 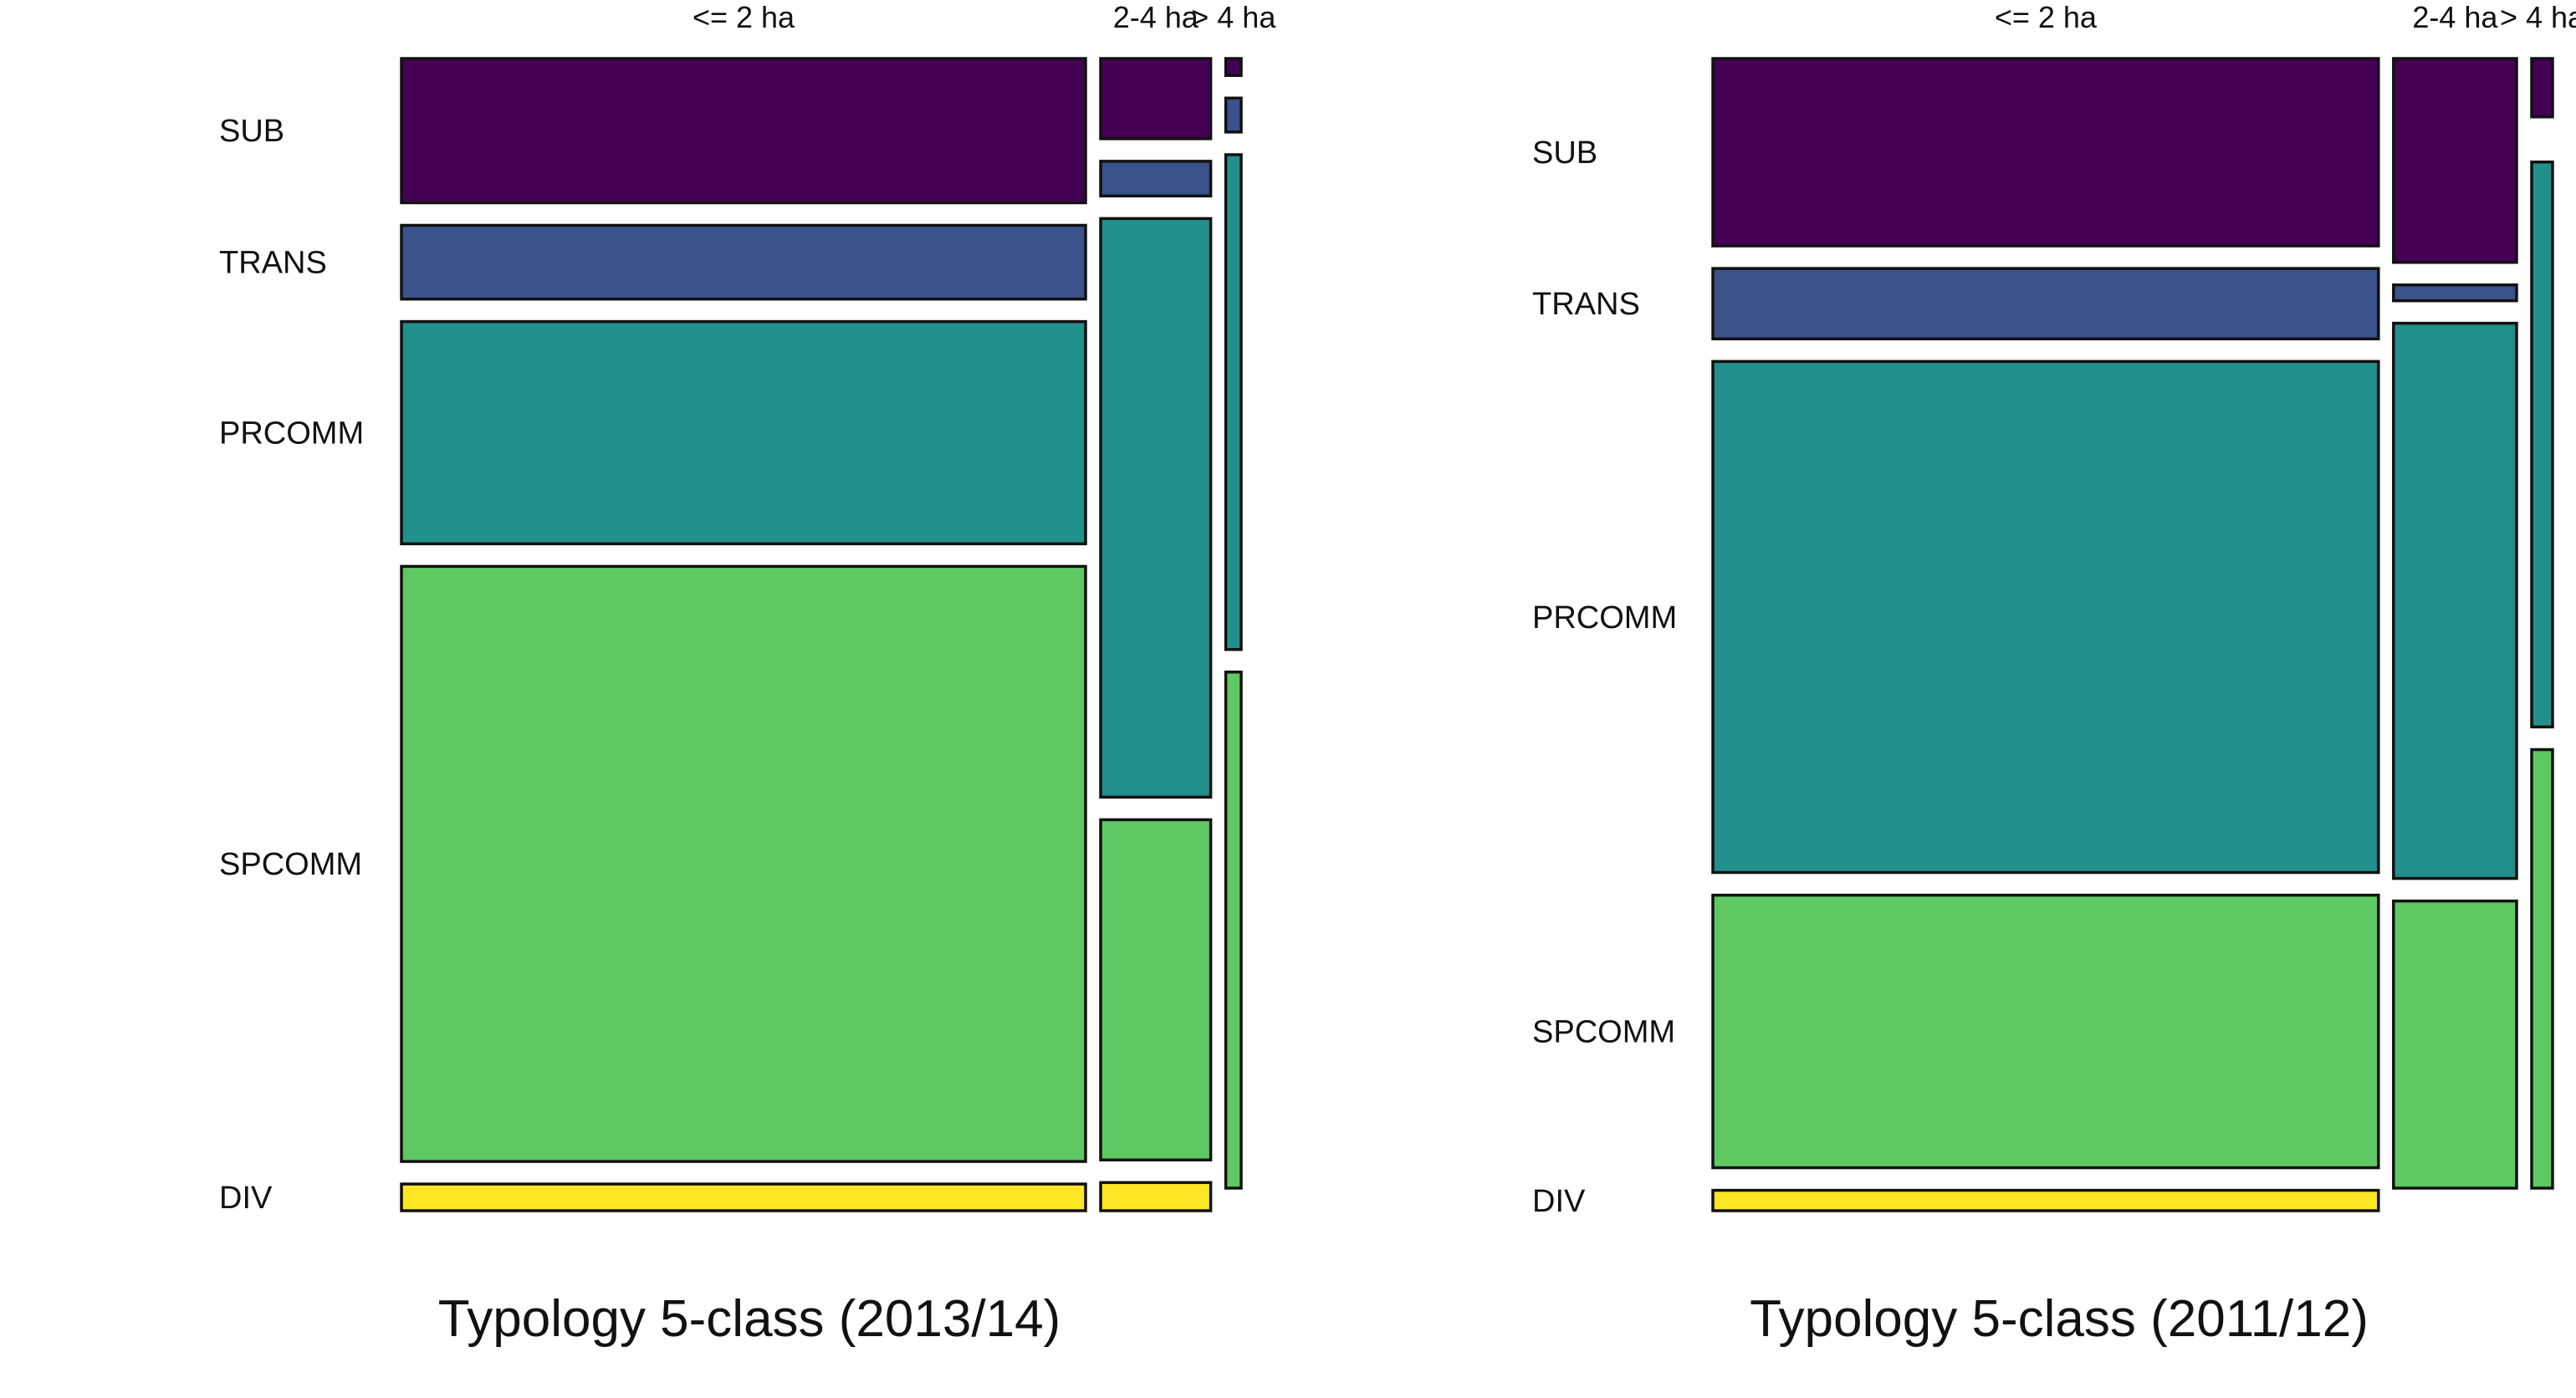 I want to click on mosaic-cell-trans-col2, so click(x=1233, y=115).